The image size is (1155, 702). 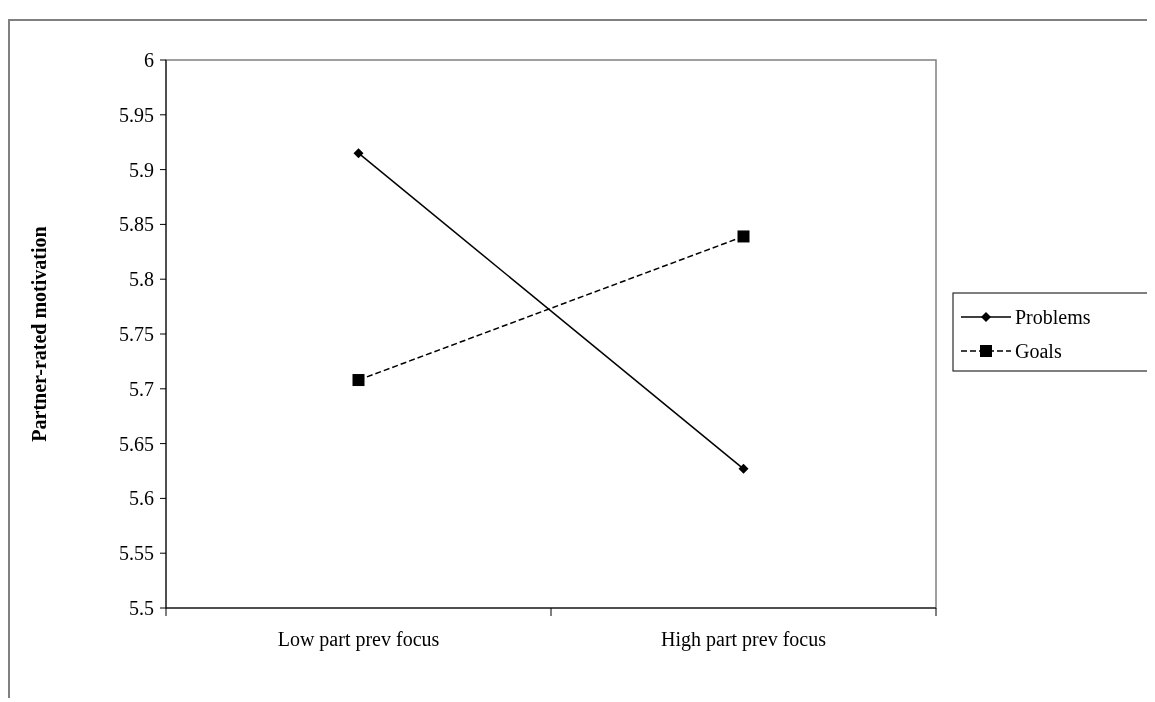 What do you see at coordinates (136, 443) in the screenshot?
I see `y-tick-label: 5.65` at bounding box center [136, 443].